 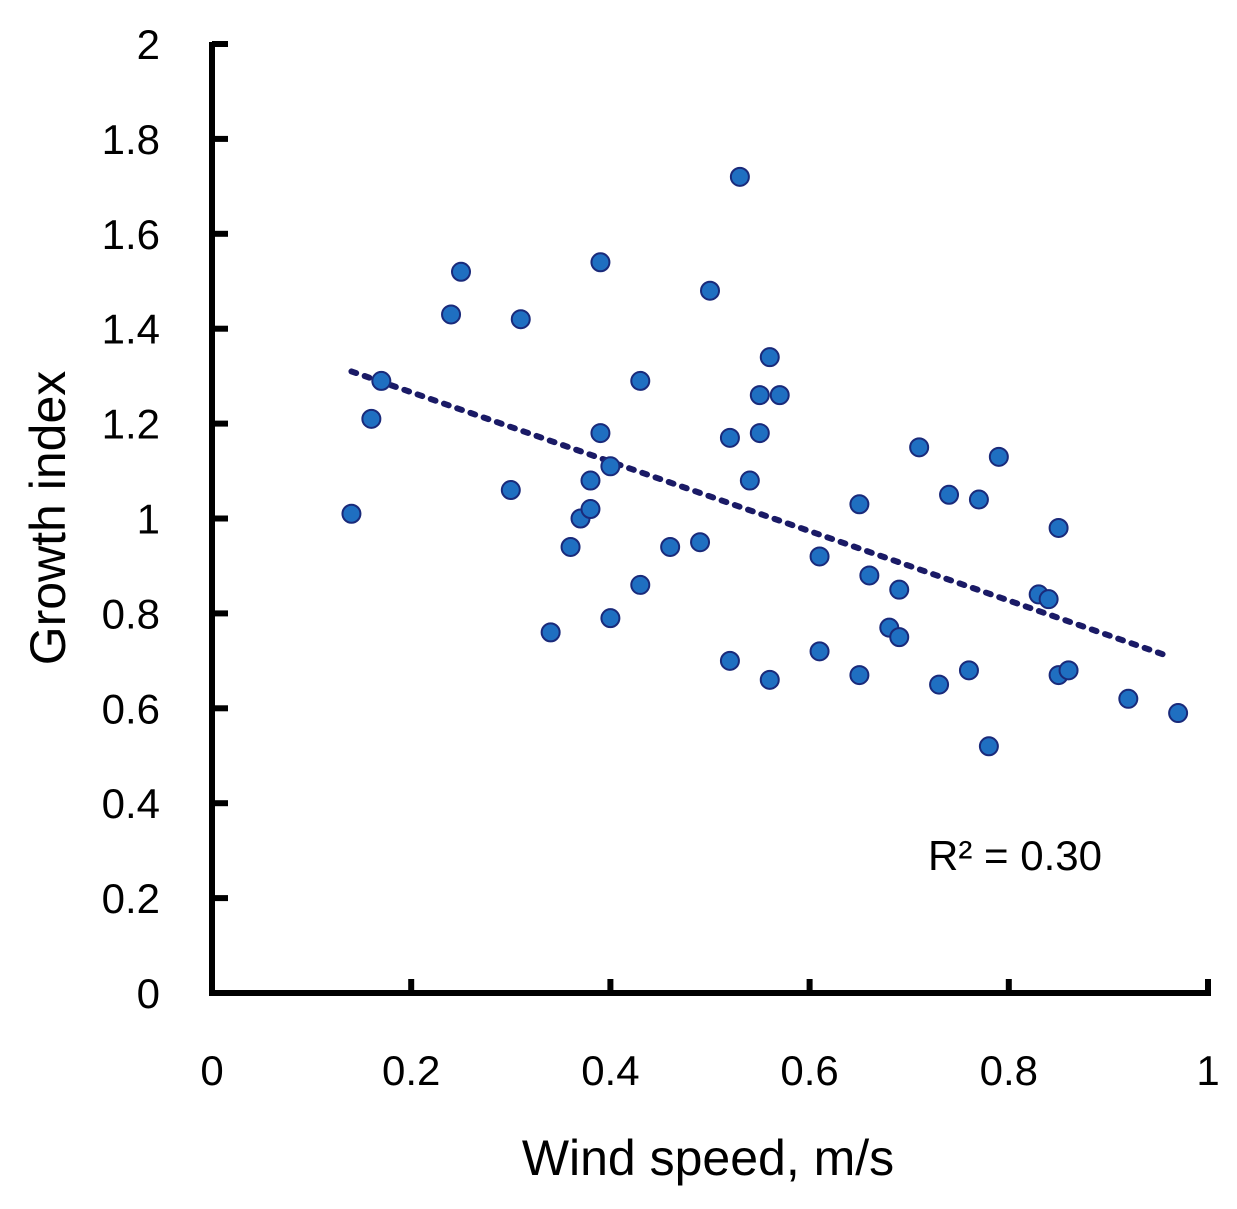 What do you see at coordinates (148, 519) in the screenshot?
I see `y-tick-label: 1` at bounding box center [148, 519].